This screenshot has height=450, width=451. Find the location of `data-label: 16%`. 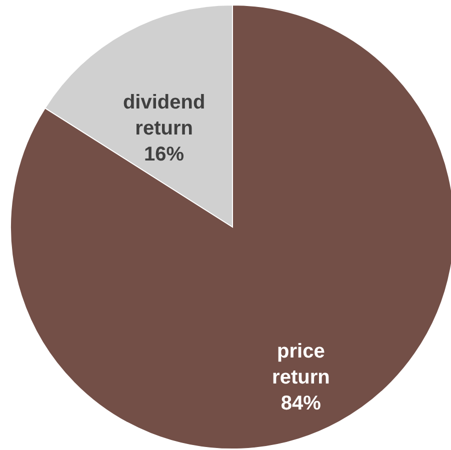

data-label: 16% is located at coordinates (164, 154).